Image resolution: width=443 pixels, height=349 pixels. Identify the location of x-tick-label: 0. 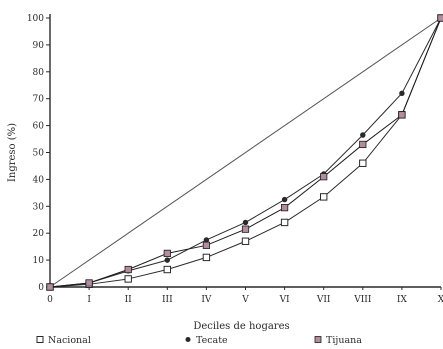
(50, 300).